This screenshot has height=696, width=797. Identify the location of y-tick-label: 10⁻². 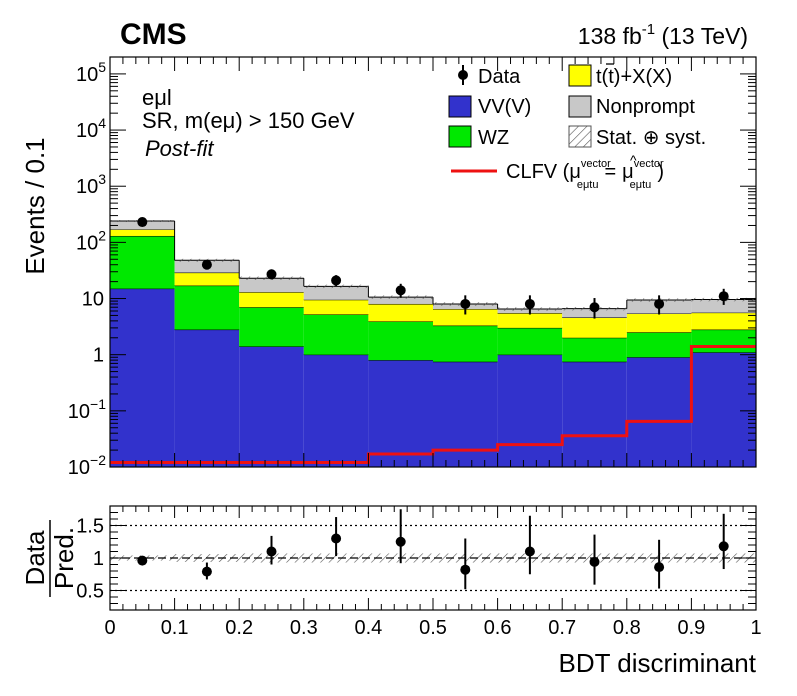
(87, 465).